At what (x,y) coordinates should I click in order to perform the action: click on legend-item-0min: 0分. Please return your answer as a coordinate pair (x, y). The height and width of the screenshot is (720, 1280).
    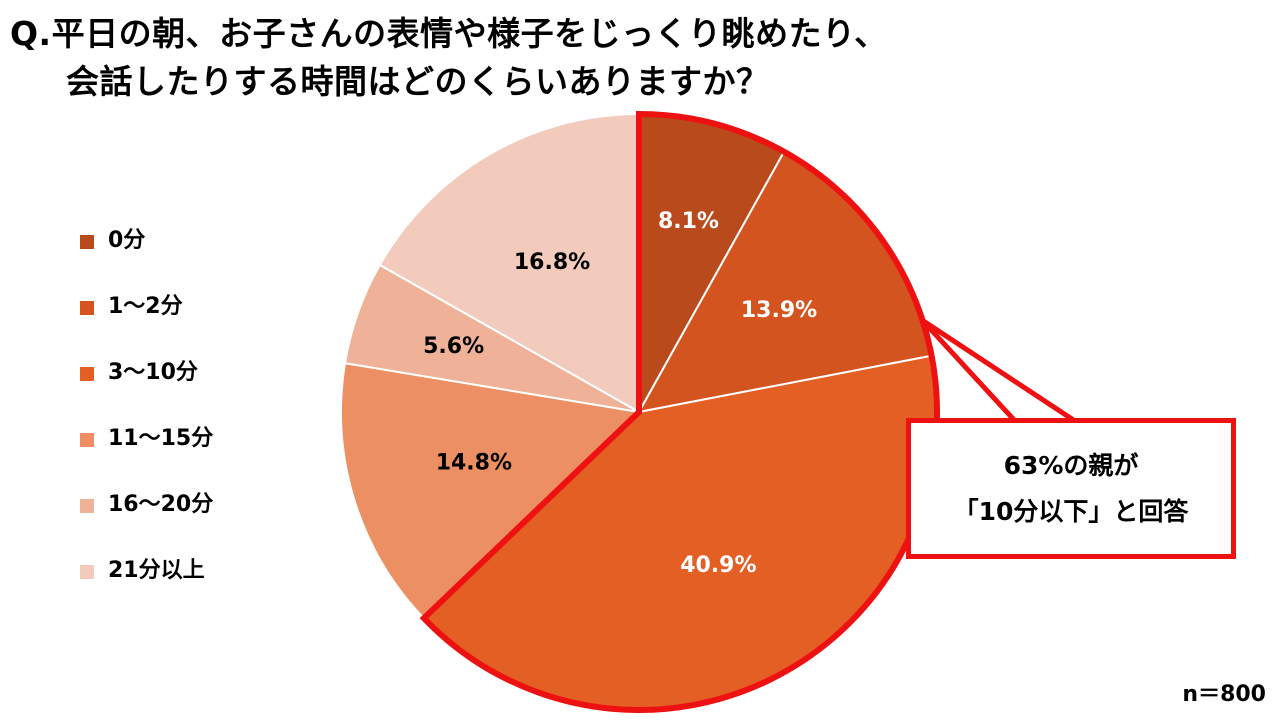
    Looking at the image, I should click on (146, 259).